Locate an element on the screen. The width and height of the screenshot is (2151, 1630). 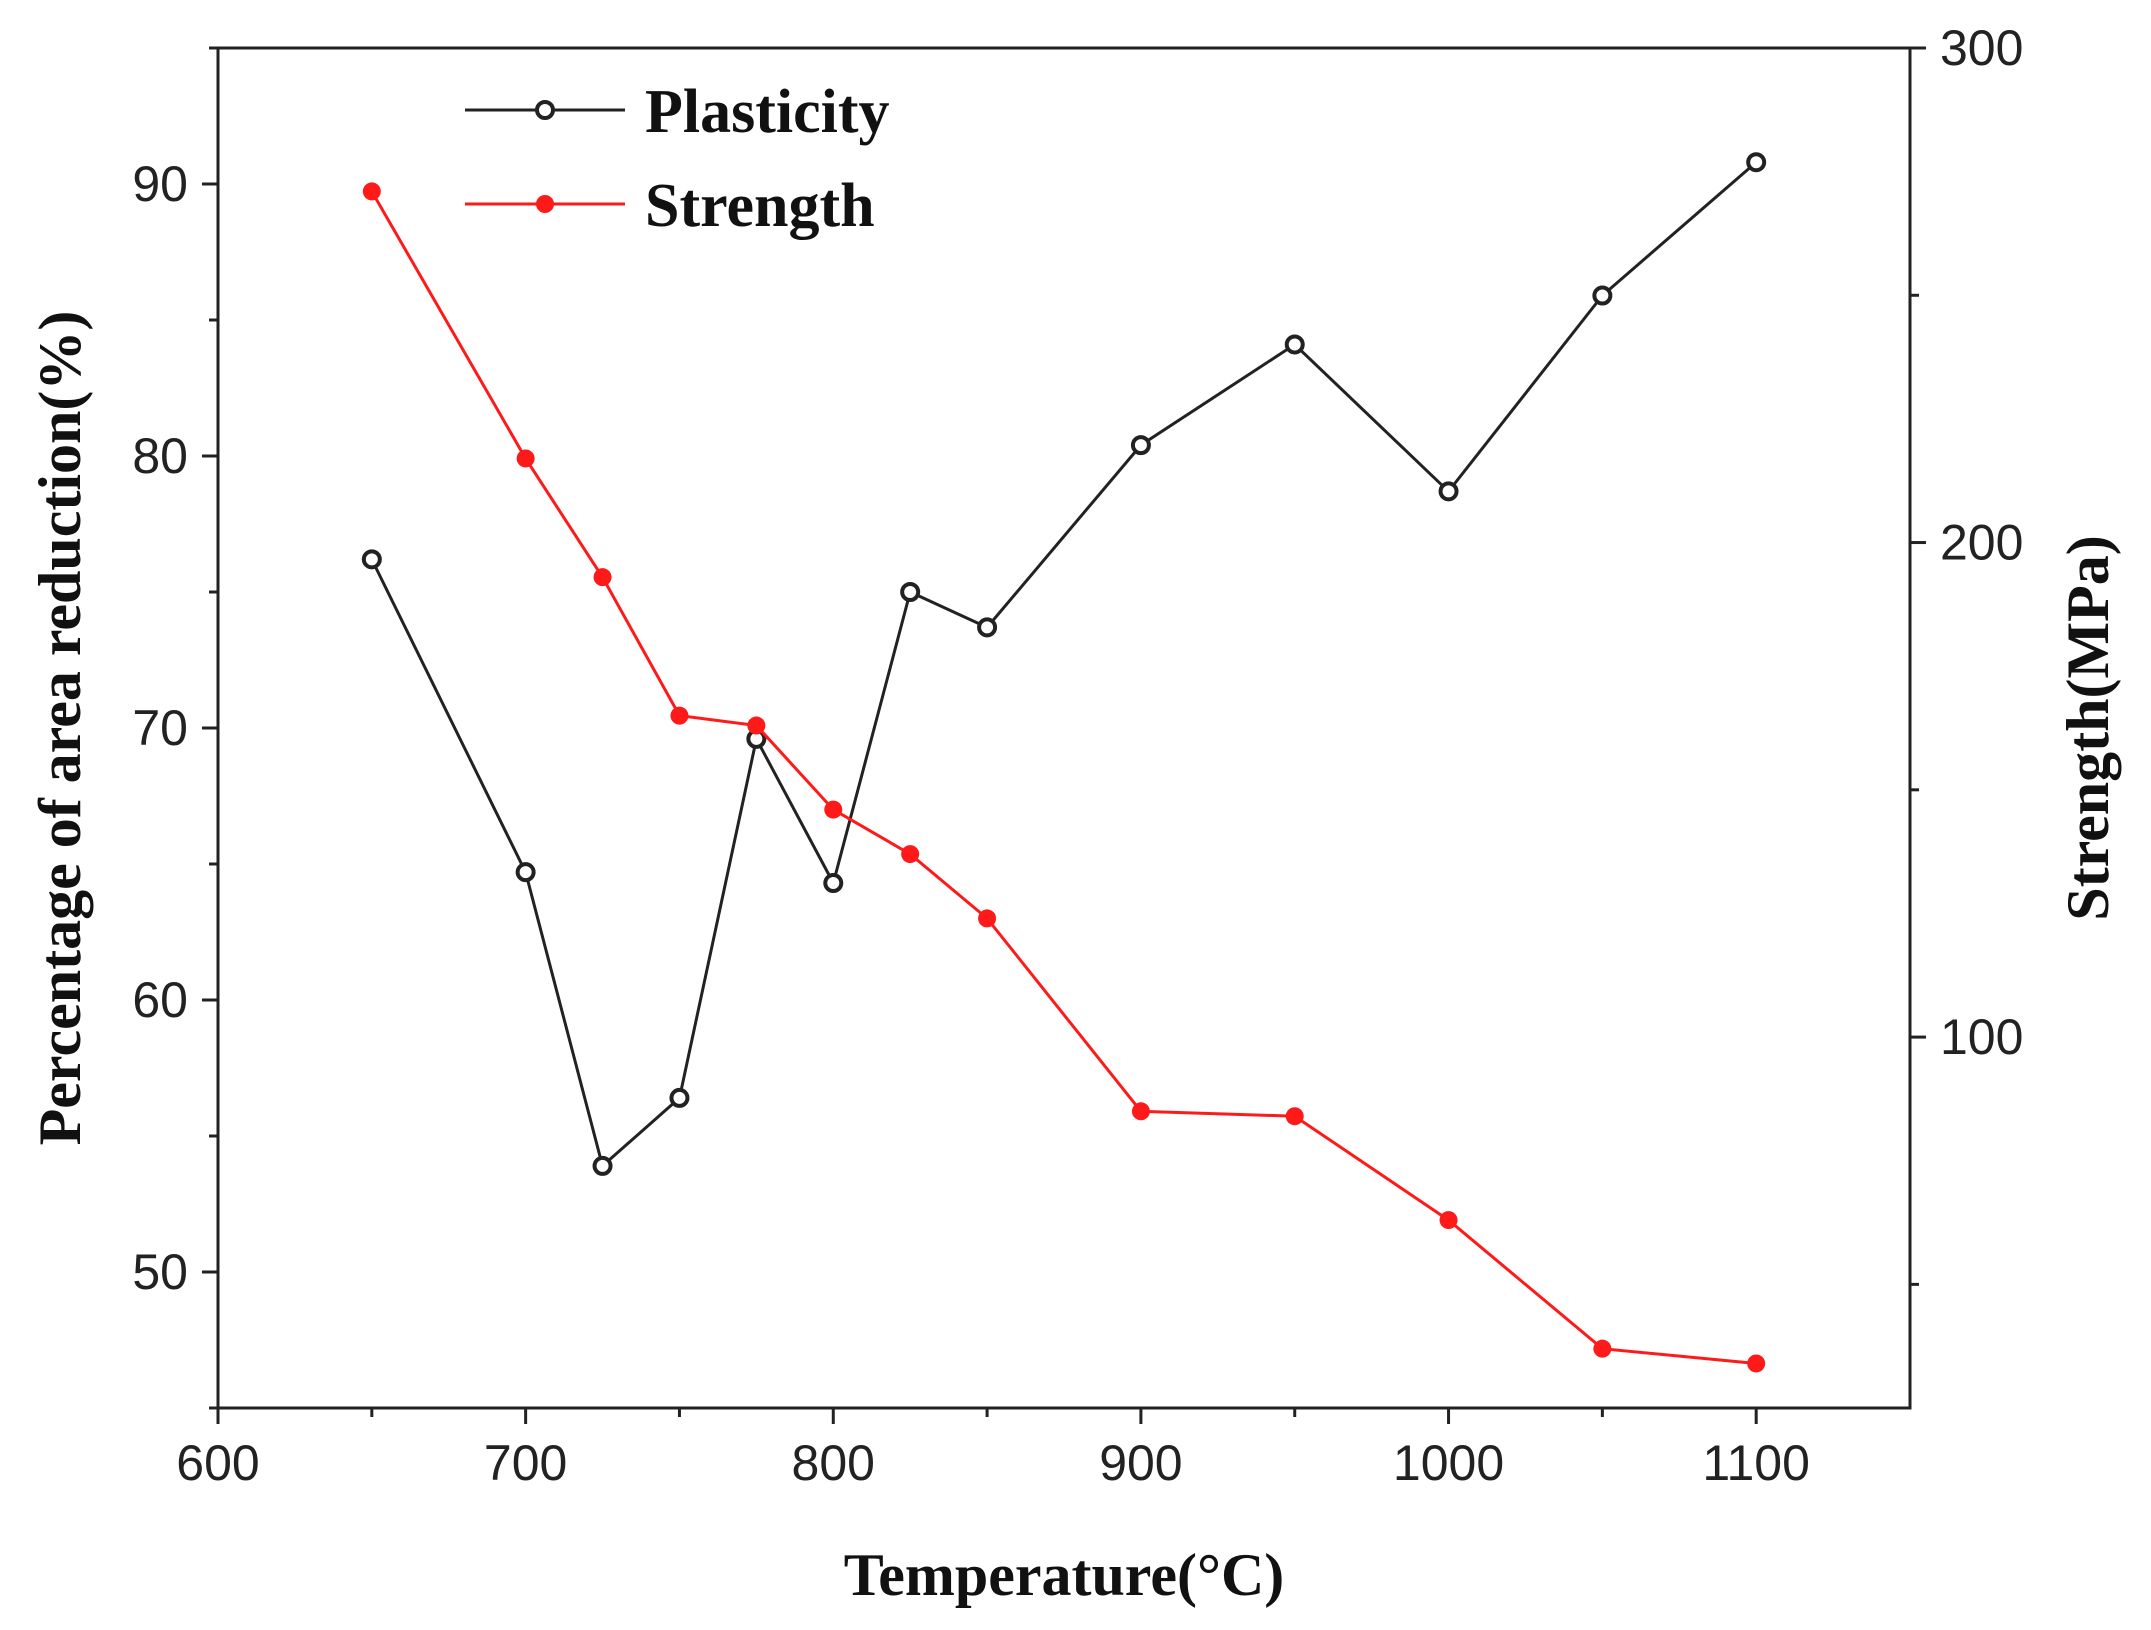
y2-tick-label: 100 is located at coordinates (1981, 1037).